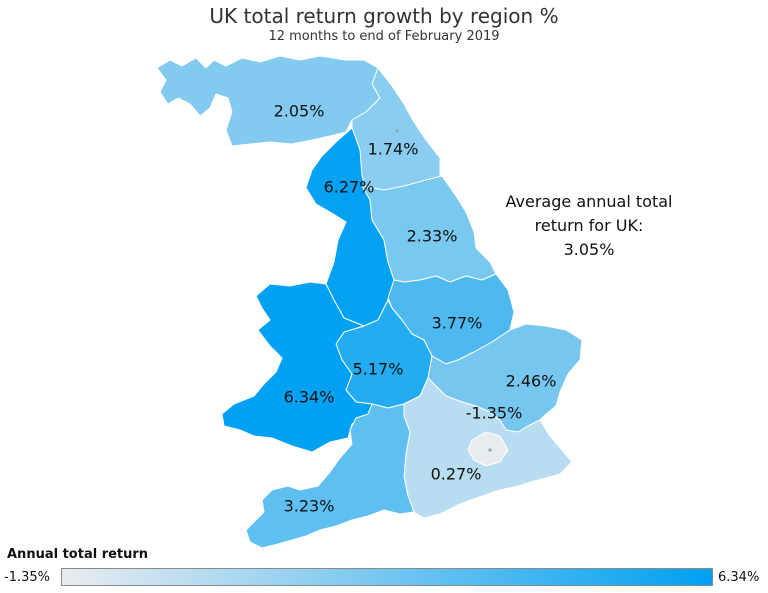 The height and width of the screenshot is (593, 768). I want to click on legend-color-bar, so click(387, 577).